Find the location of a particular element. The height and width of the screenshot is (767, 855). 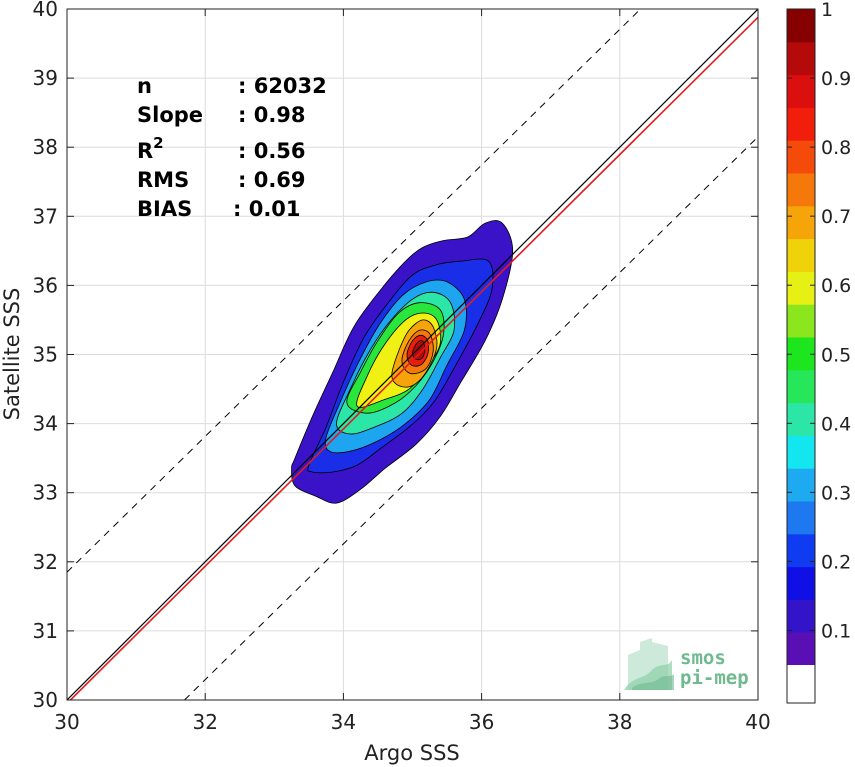

colorbar-frame is located at coordinates (801, 356).